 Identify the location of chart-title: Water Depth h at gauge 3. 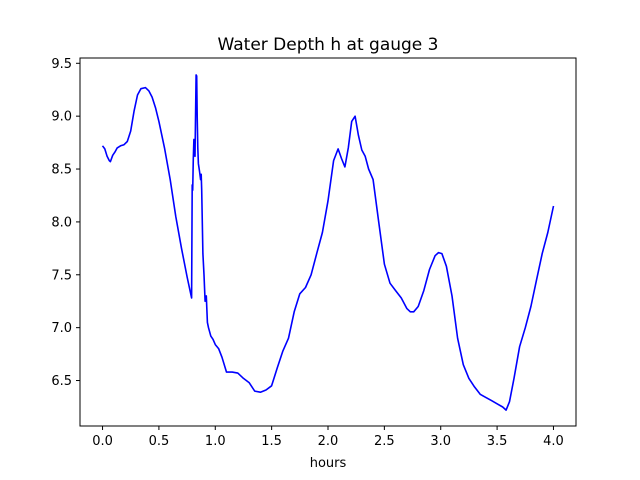
(328, 45).